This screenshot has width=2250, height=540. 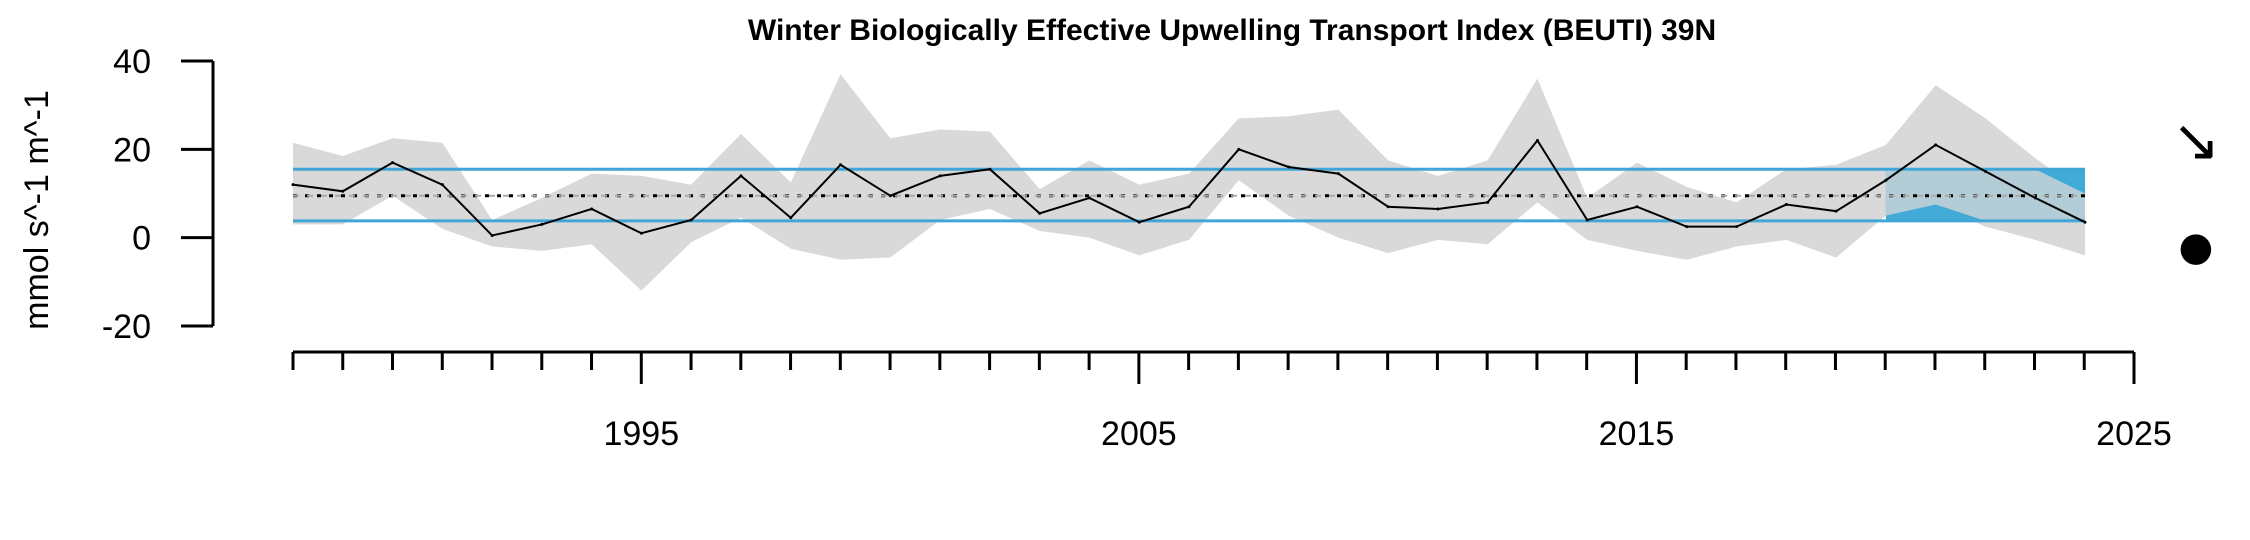 I want to click on x-tick-label: 2005, so click(x=1139, y=434).